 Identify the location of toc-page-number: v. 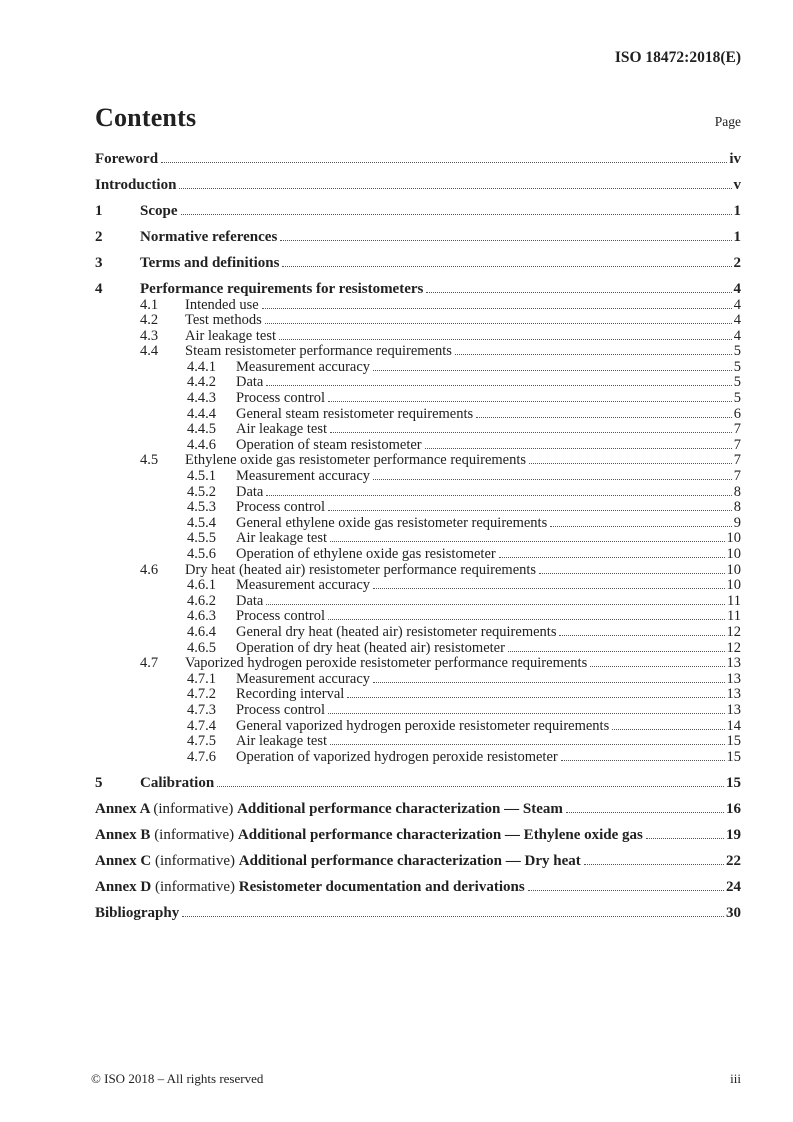
(737, 185).